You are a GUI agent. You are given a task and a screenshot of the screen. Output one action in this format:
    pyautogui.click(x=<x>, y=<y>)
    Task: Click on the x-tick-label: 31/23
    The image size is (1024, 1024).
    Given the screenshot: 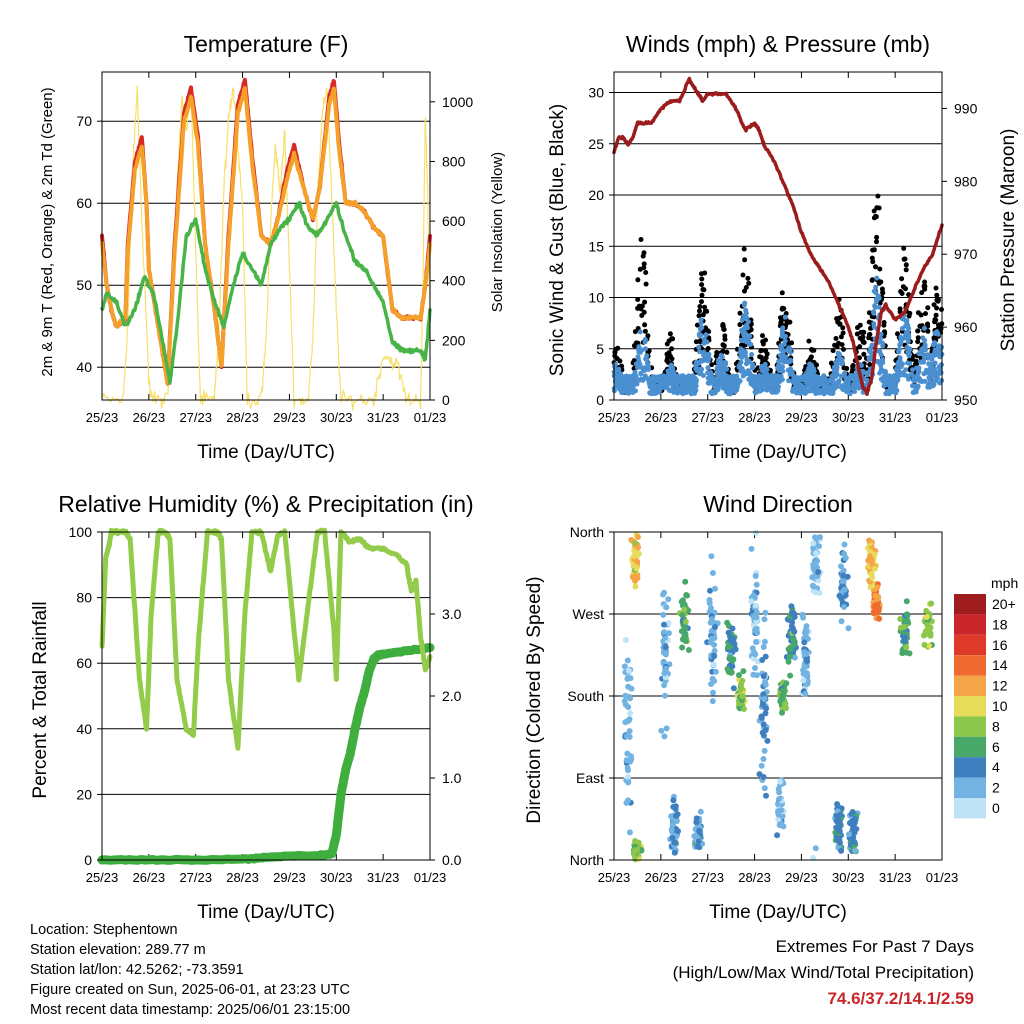 What is the action you would take?
    pyautogui.click(x=383, y=877)
    